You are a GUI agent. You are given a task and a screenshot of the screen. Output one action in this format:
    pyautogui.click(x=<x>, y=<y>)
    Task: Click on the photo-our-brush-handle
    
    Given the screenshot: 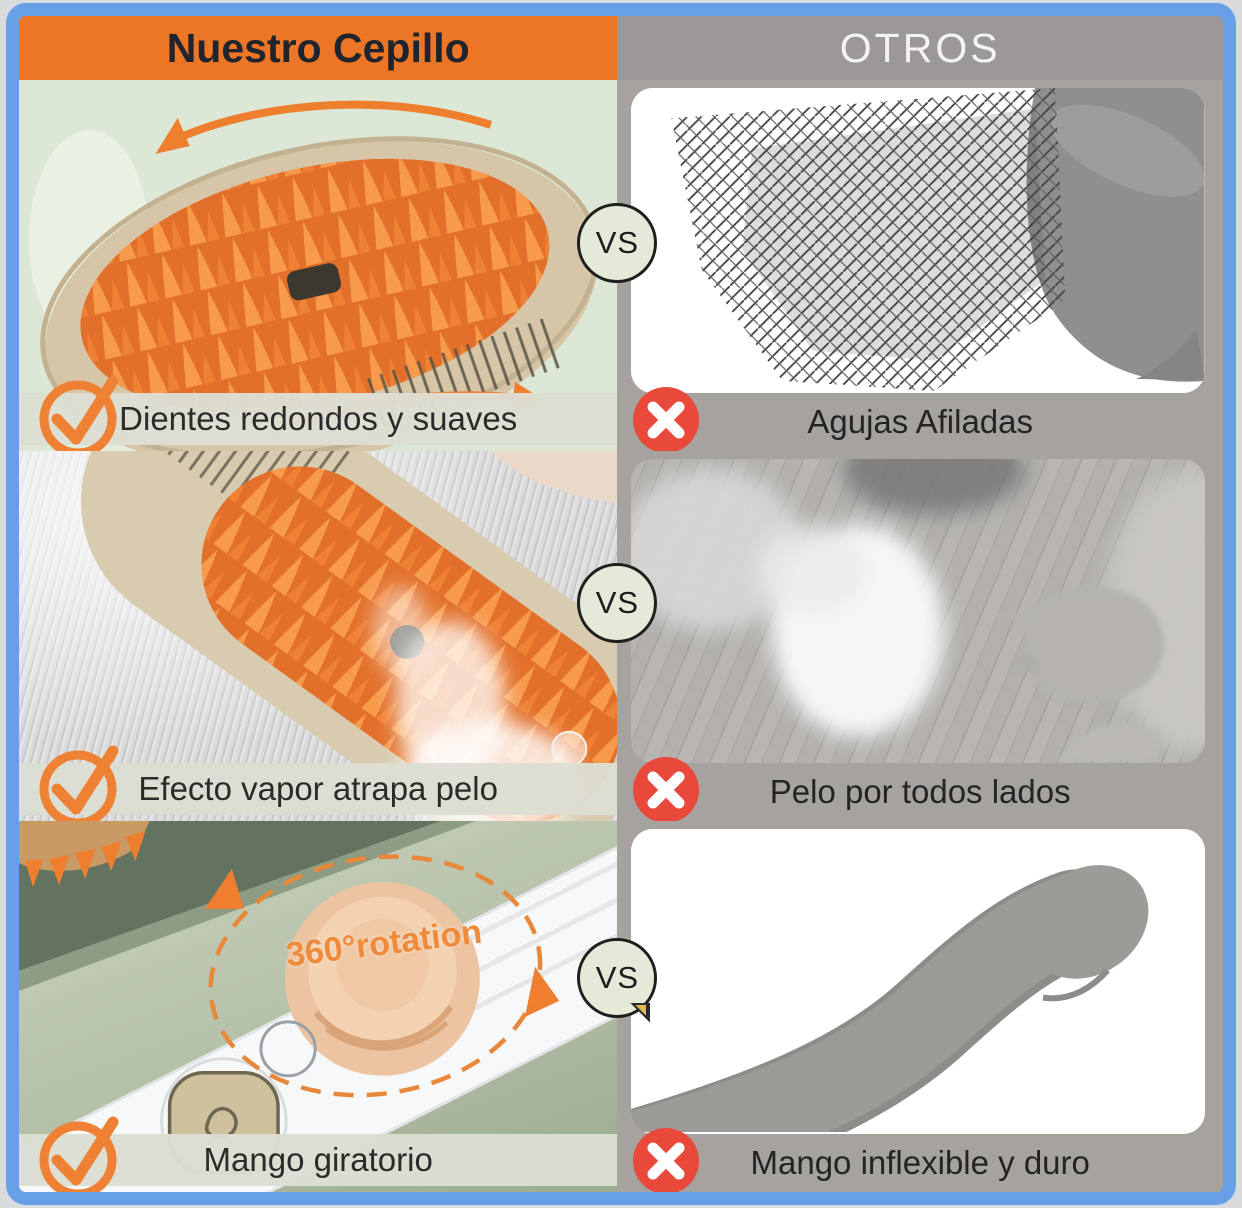 What is the action you would take?
    pyautogui.click(x=318, y=1006)
    